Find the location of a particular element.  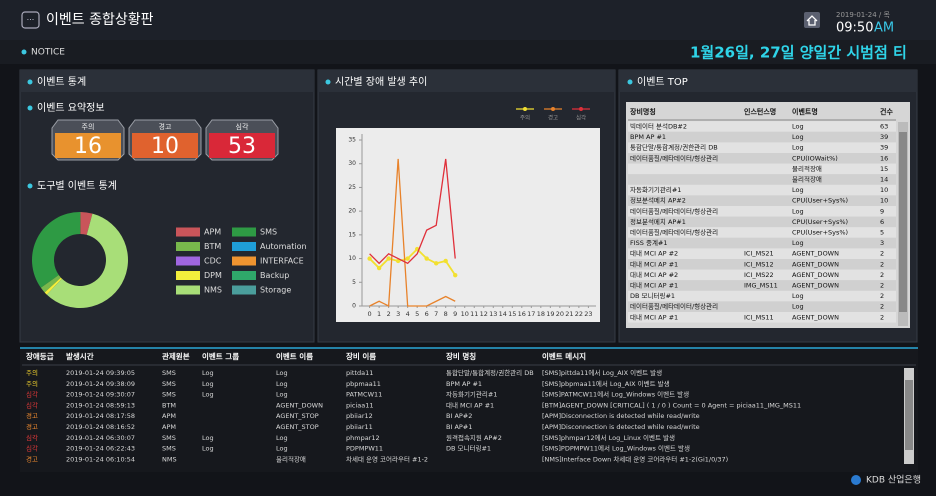

table-cell: CPU(User+Sys%) is located at coordinates (820, 201).